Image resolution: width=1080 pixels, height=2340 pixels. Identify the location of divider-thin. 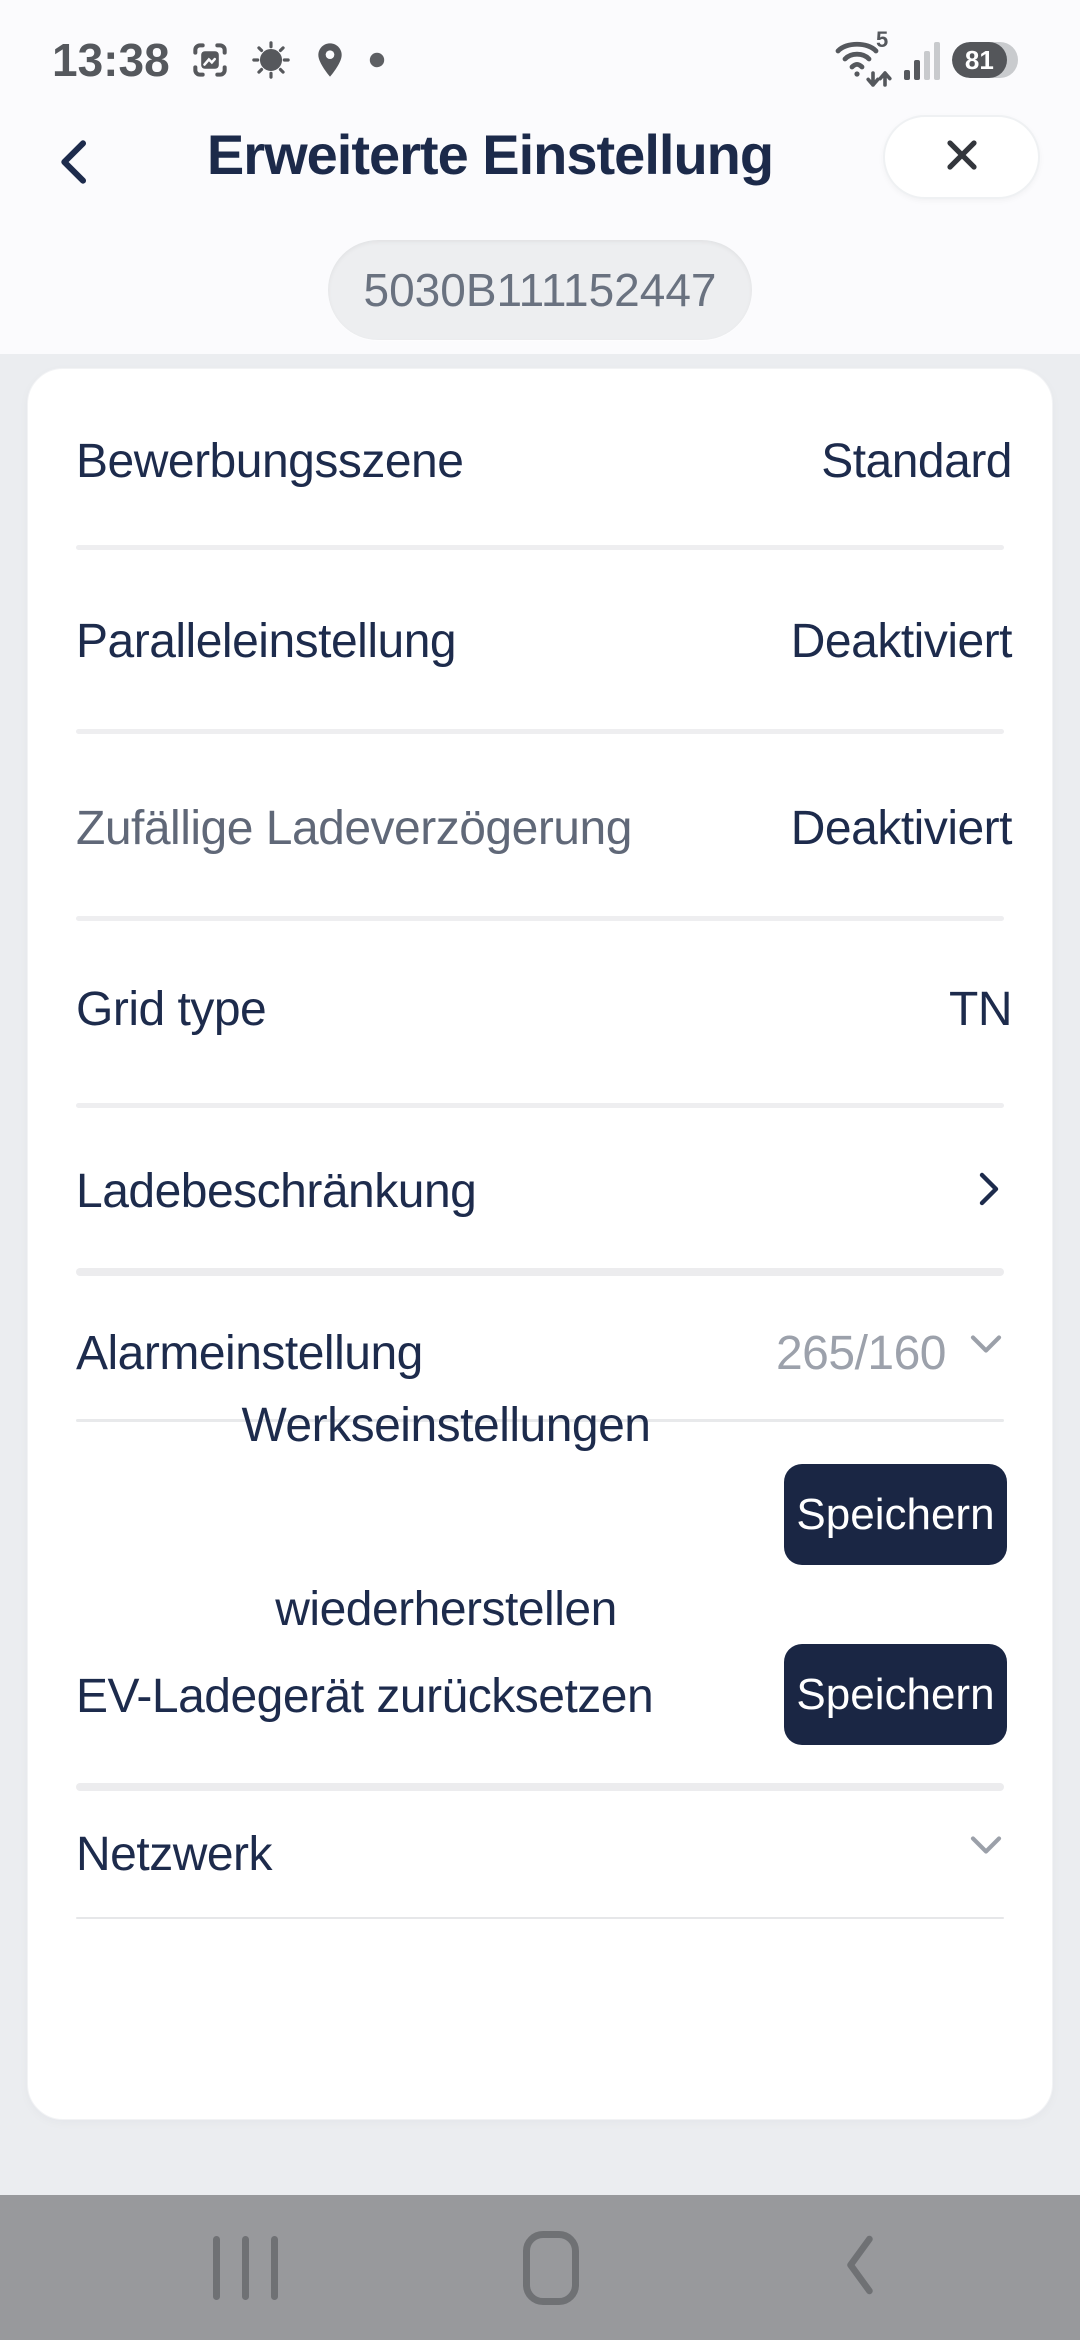
(540, 1420).